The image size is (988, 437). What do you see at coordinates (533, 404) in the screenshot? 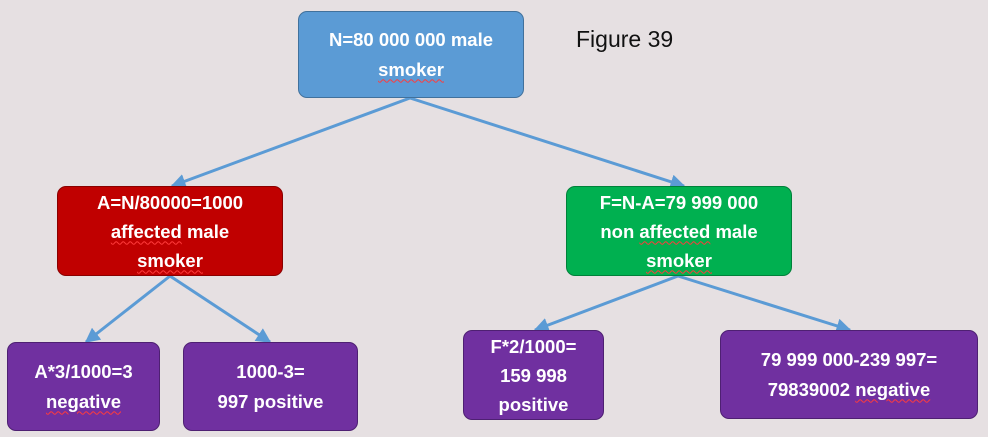
I see `node-non-affected-positive-line3: positive` at bounding box center [533, 404].